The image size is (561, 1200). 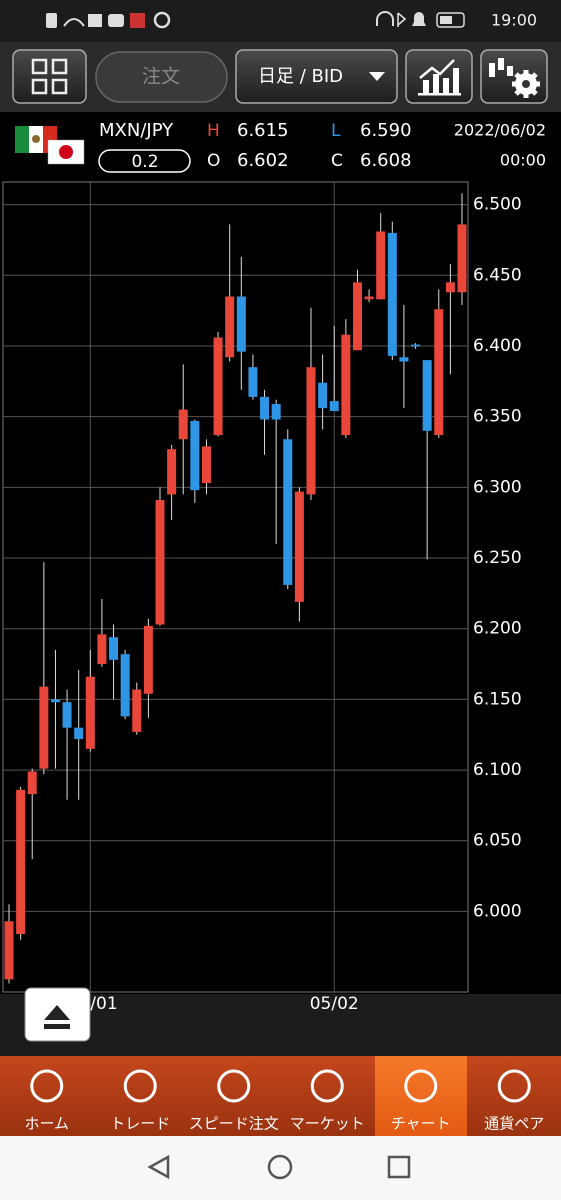 I want to click on high-value: 6.615, so click(x=263, y=130).